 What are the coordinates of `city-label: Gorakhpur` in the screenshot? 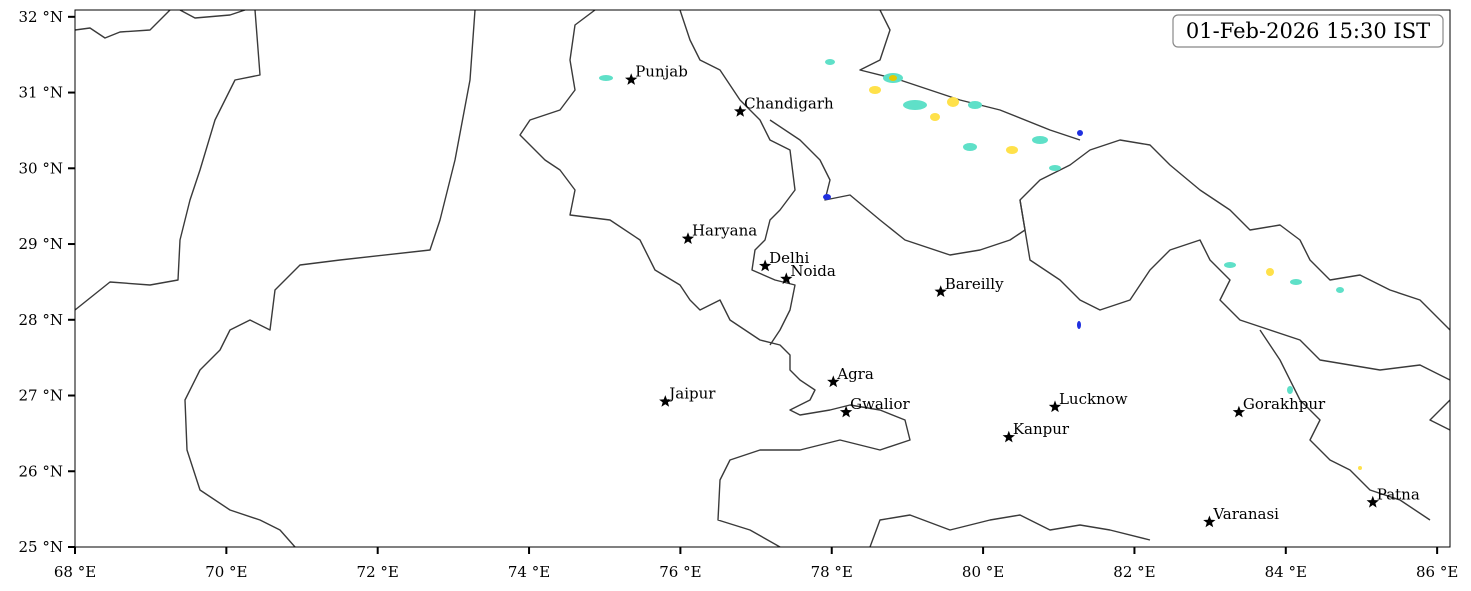 It's located at (1284, 404).